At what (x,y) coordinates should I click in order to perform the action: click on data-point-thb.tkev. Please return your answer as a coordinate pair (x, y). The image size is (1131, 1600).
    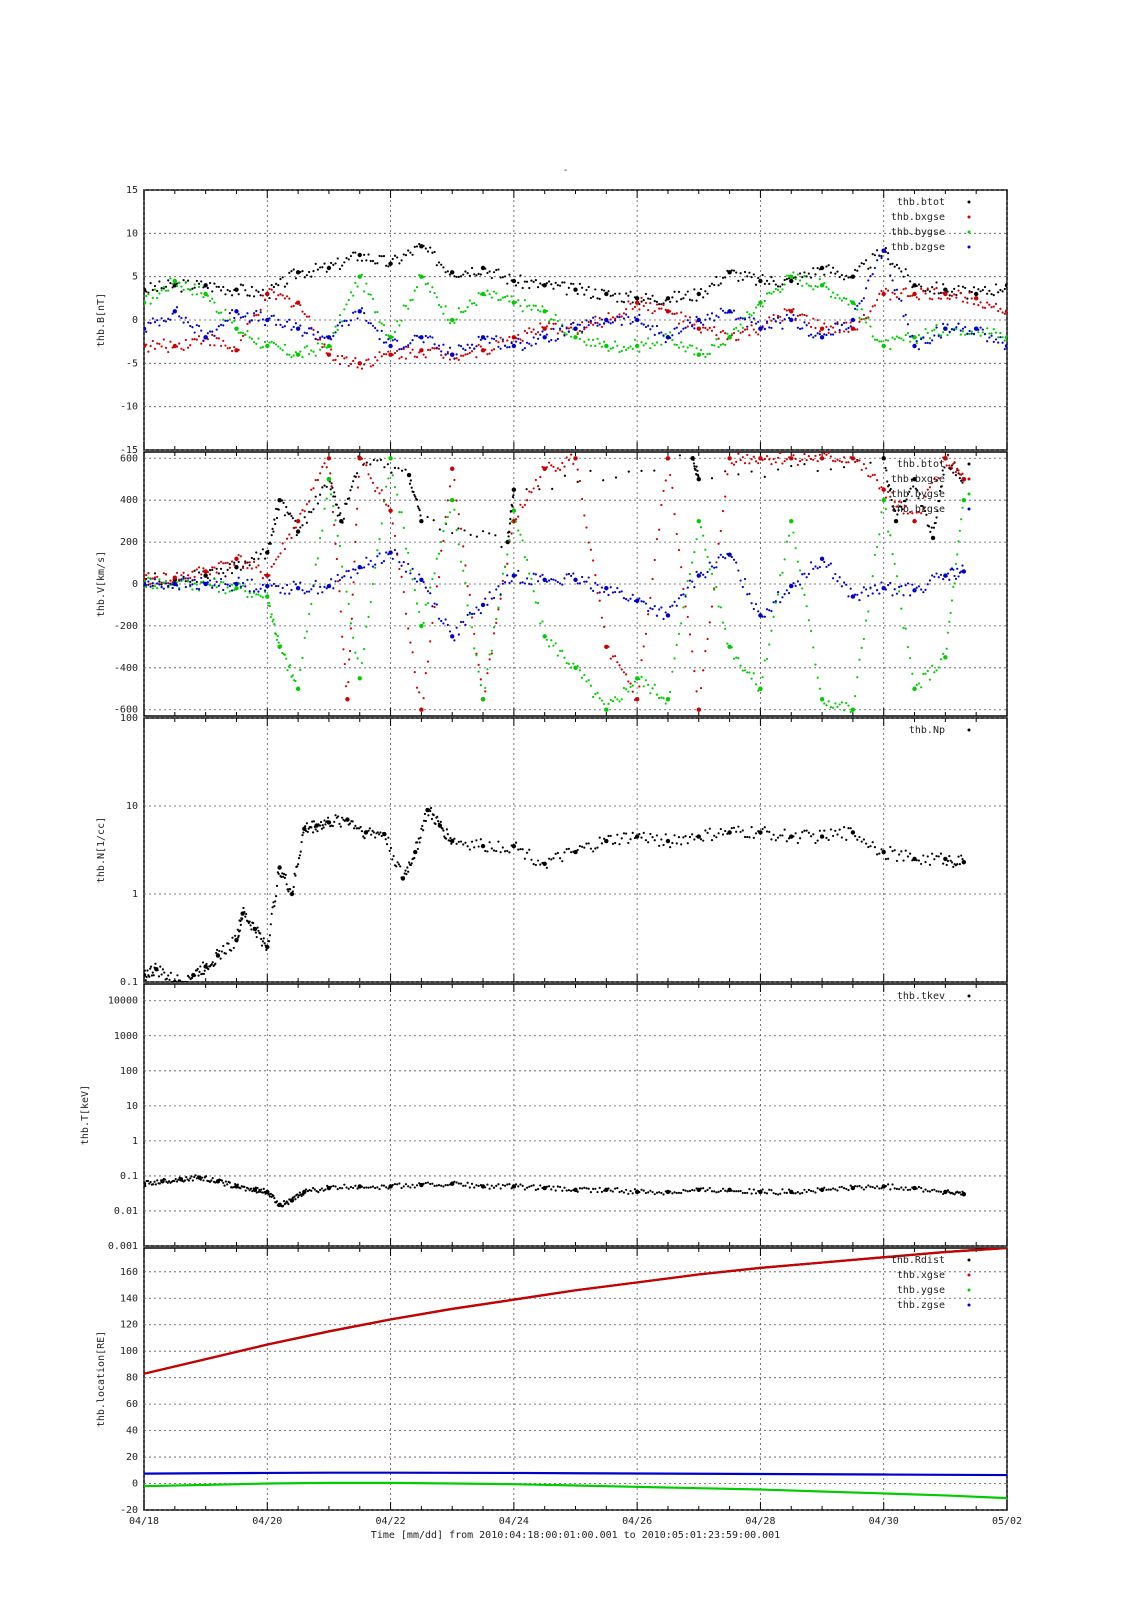
    Looking at the image, I should click on (483, 1186).